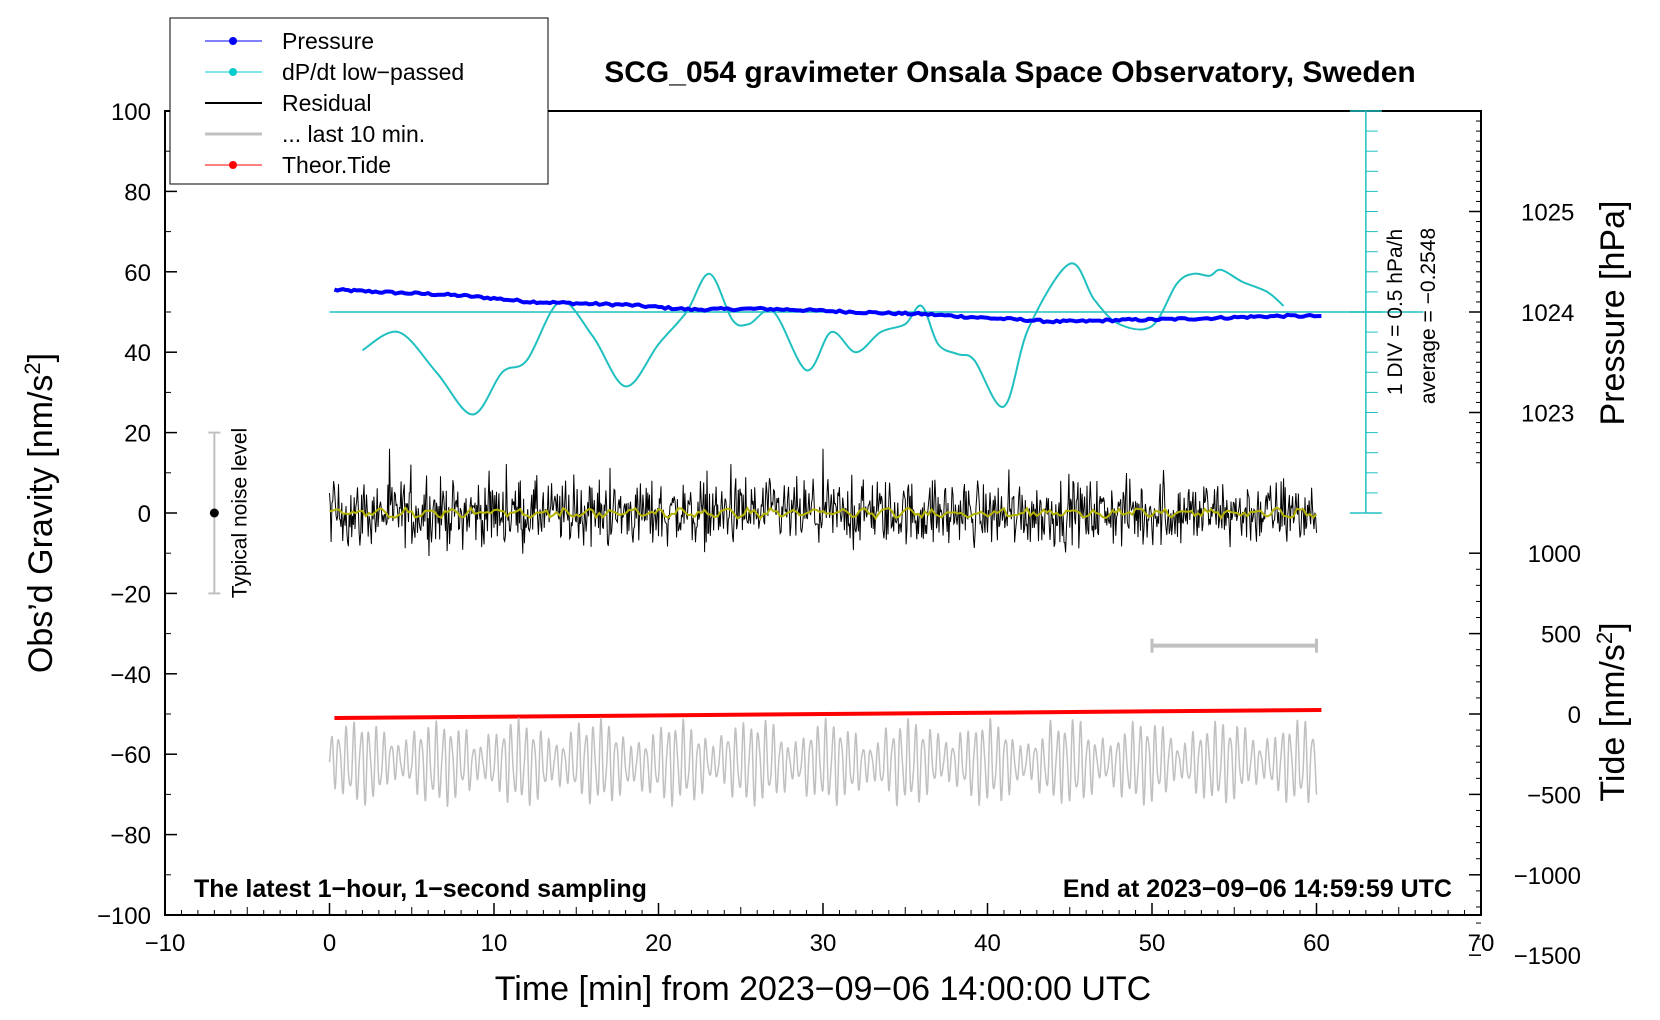 Image resolution: width=1660 pixels, height=1020 pixels. I want to click on y-tick-label: −80, so click(130, 836).